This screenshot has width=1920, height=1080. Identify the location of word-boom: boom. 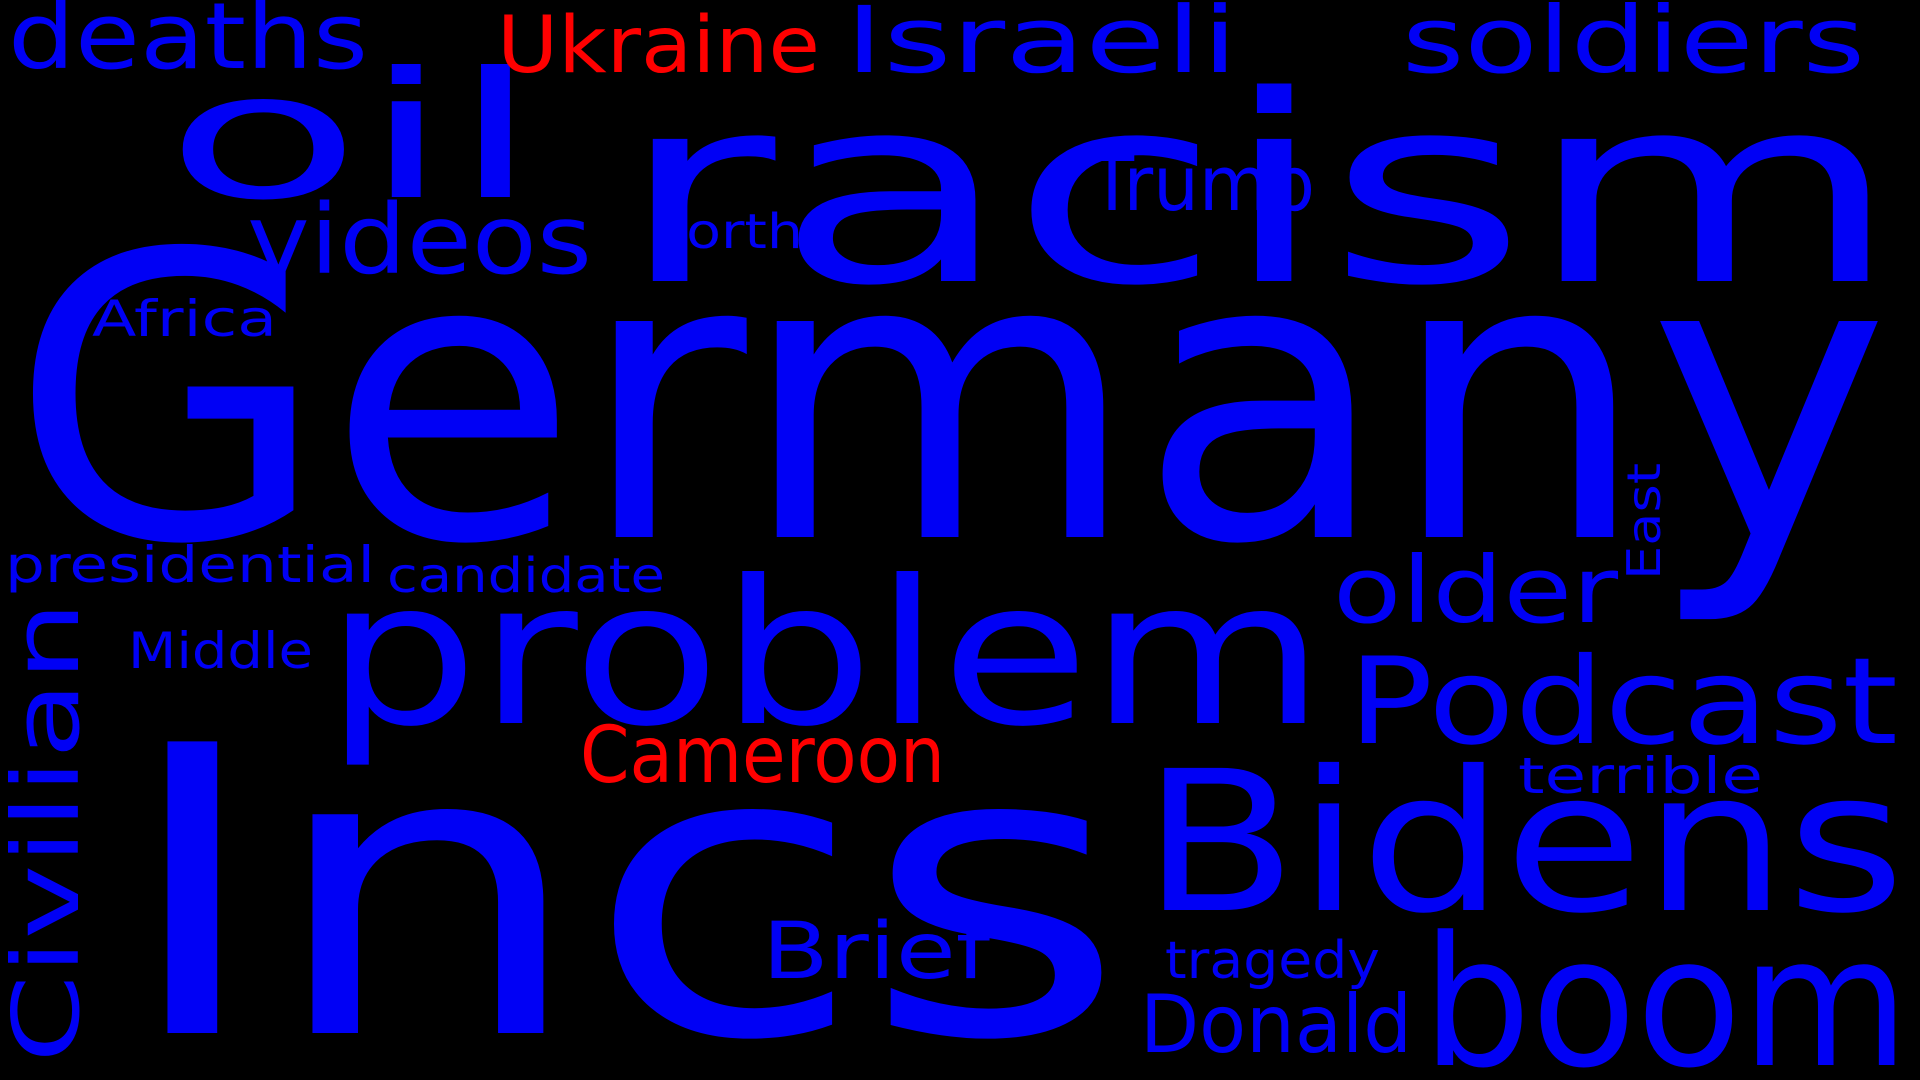
(1665, 989).